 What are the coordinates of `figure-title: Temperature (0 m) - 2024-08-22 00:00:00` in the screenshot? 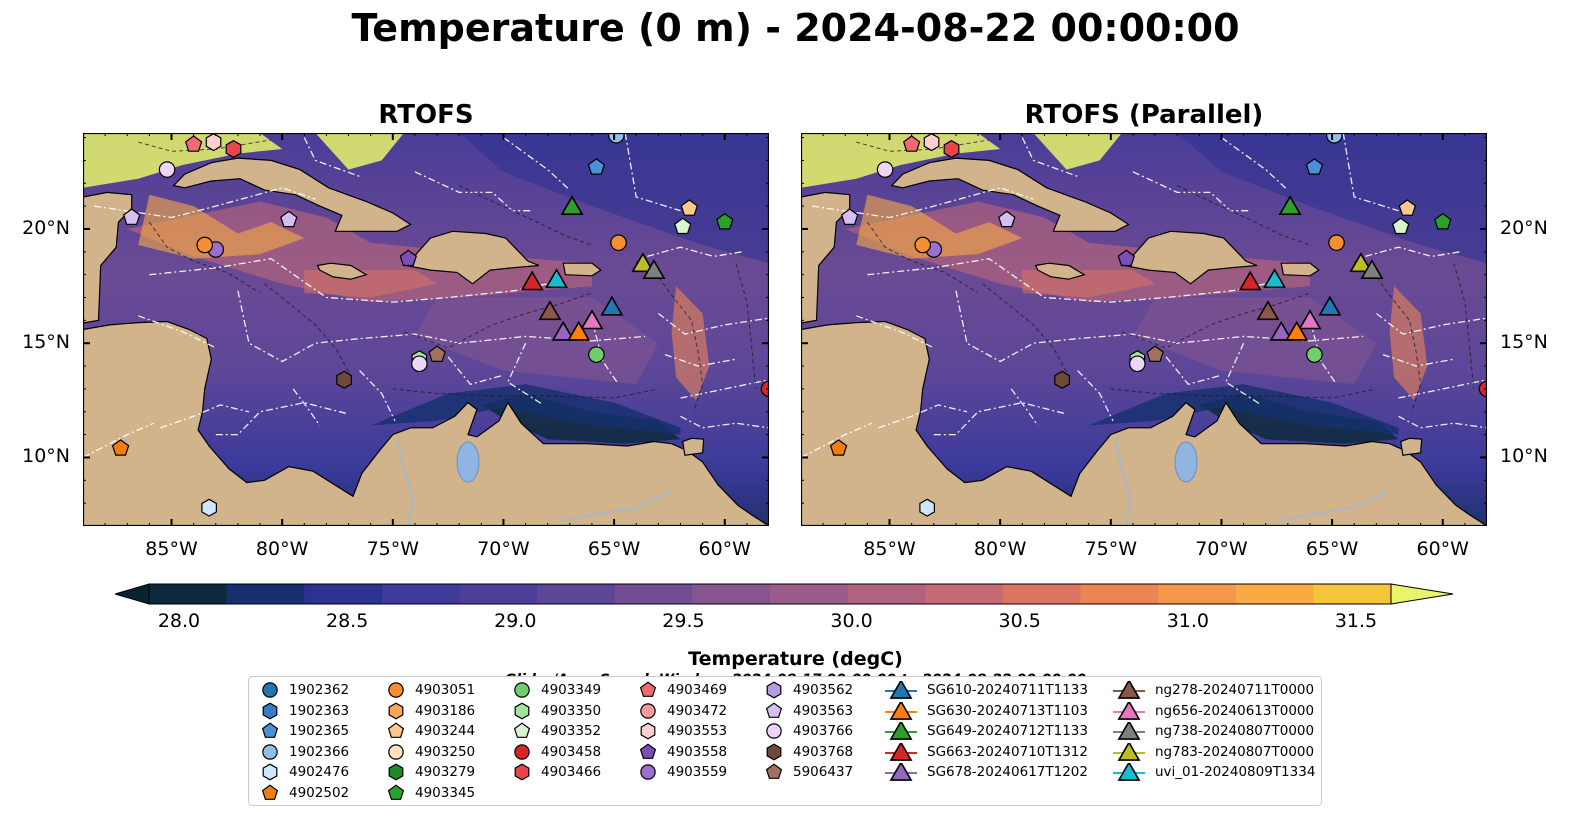 It's located at (795, 28).